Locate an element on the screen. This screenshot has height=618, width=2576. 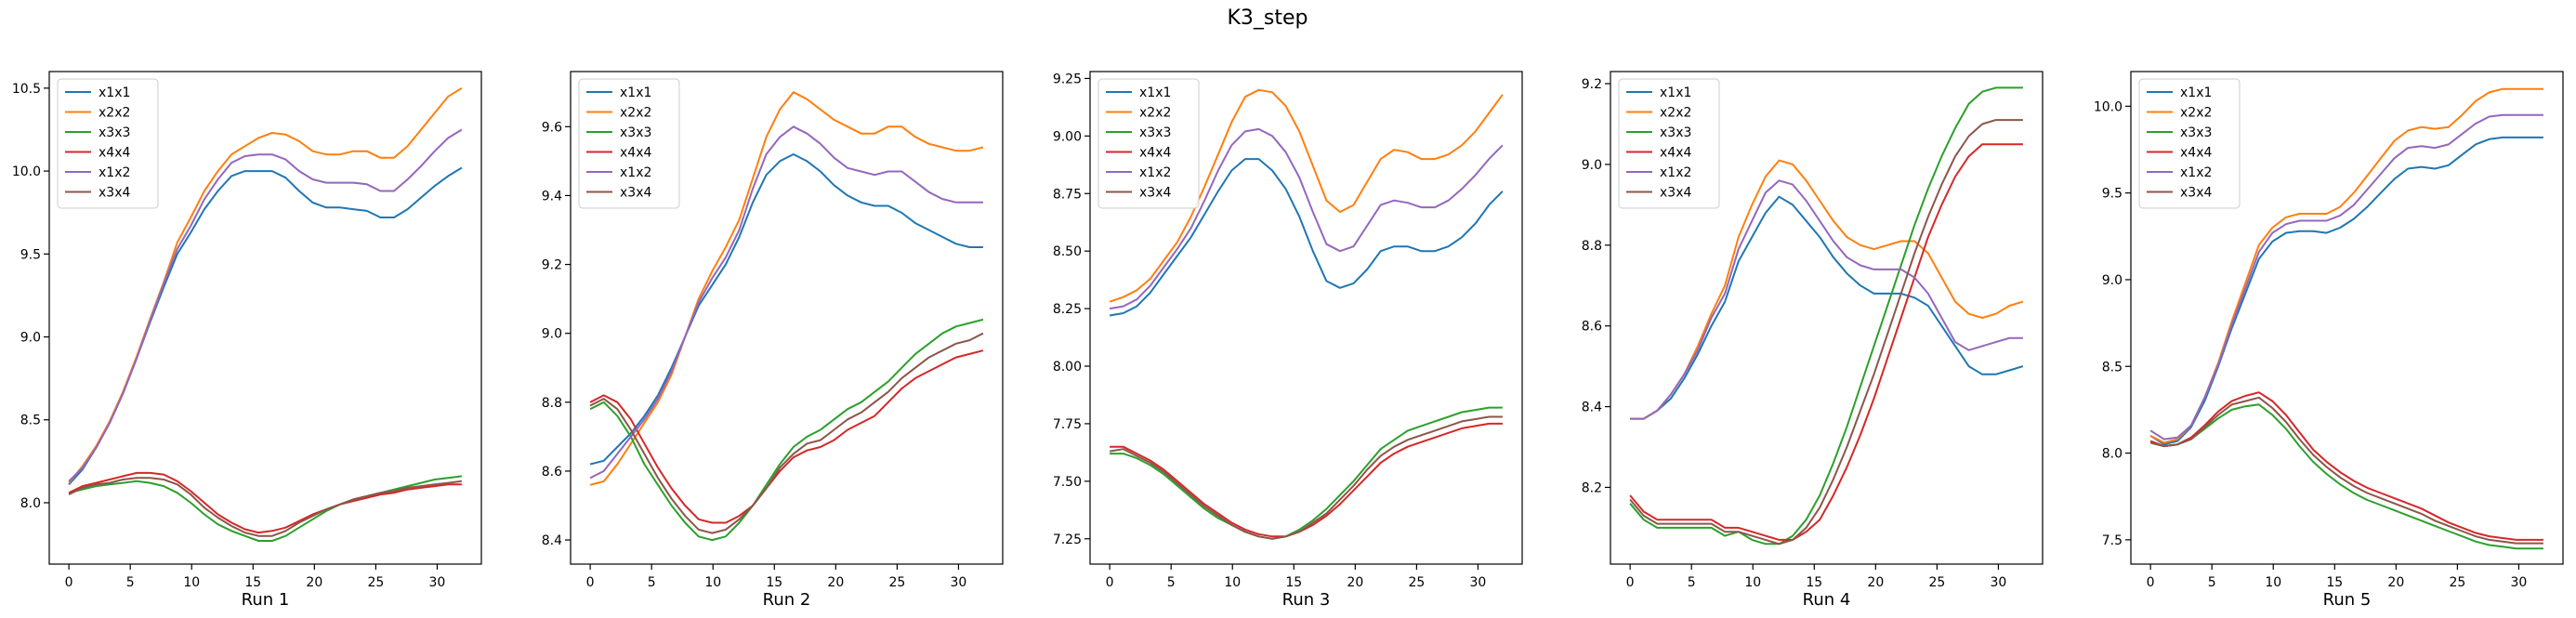
y-tick-label: 9.4 is located at coordinates (552, 196).